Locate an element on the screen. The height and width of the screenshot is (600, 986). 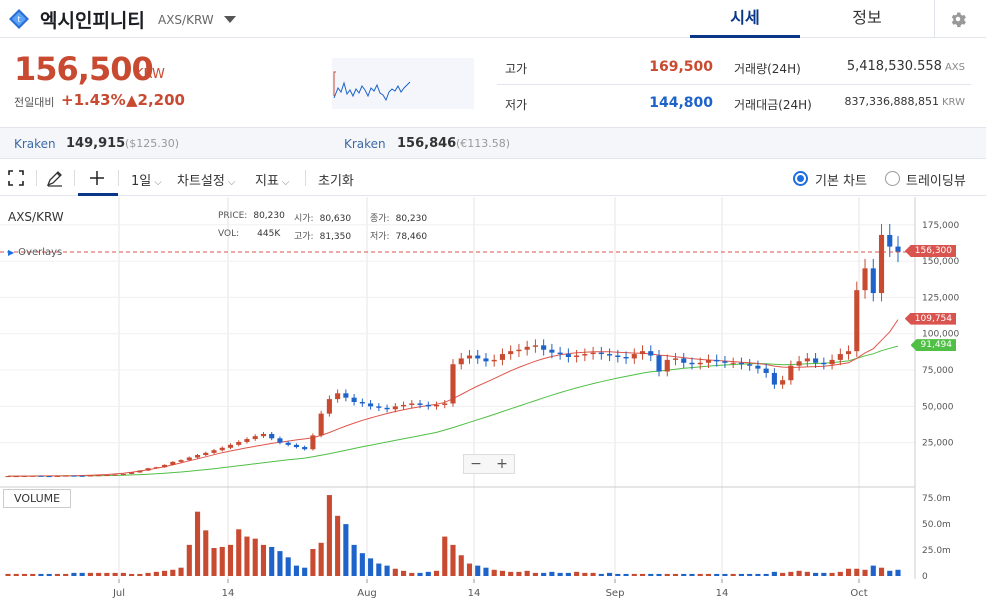
volume-panel-label: VOLUME is located at coordinates (37, 498).